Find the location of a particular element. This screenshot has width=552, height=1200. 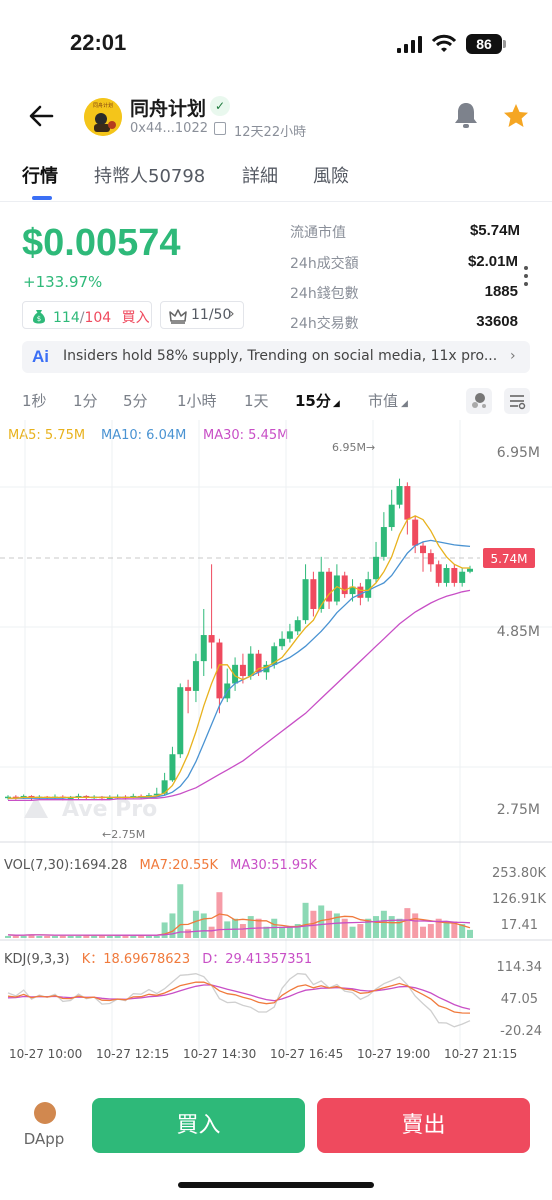

money-bag-icon: $ is located at coordinates (39, 317).